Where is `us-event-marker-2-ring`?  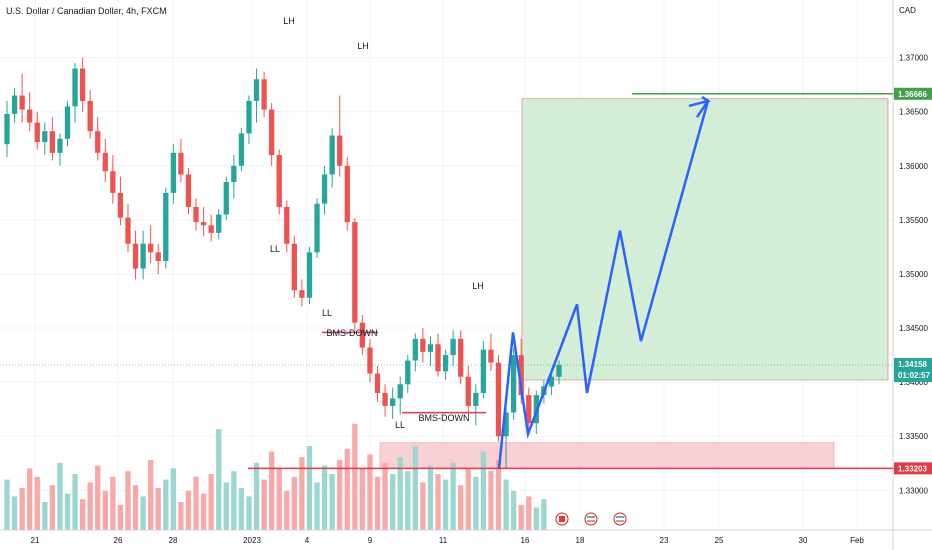 us-event-marker-2-ring is located at coordinates (620, 519).